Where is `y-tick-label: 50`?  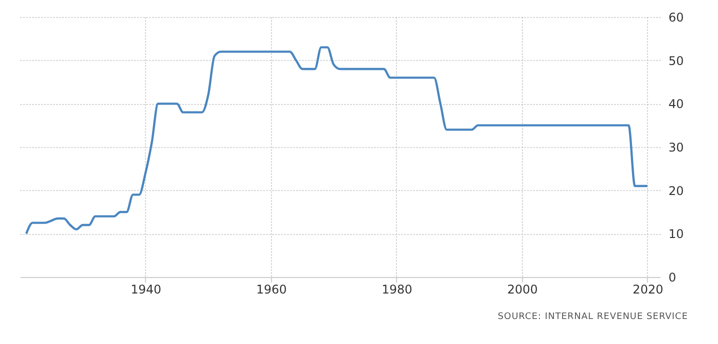 y-tick-label: 50 is located at coordinates (676, 61).